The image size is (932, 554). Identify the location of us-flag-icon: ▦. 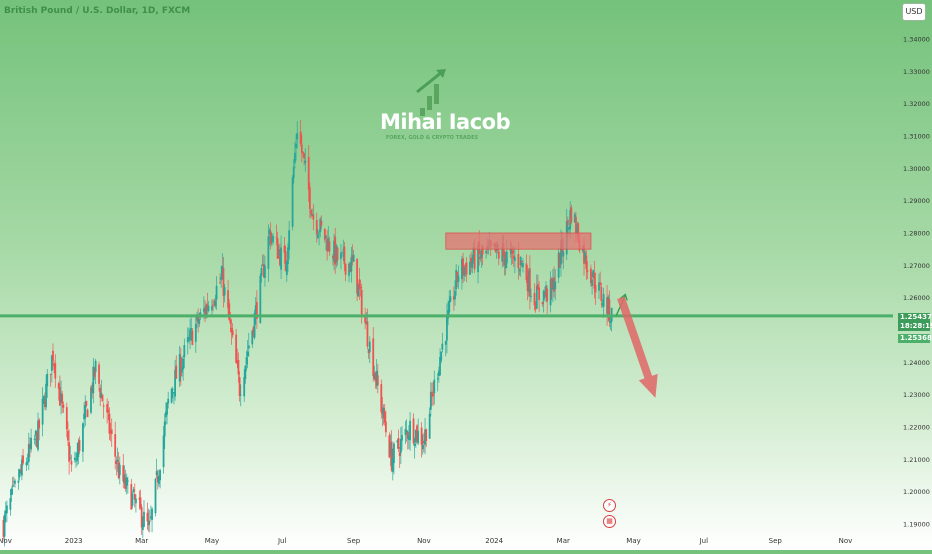
(609, 521).